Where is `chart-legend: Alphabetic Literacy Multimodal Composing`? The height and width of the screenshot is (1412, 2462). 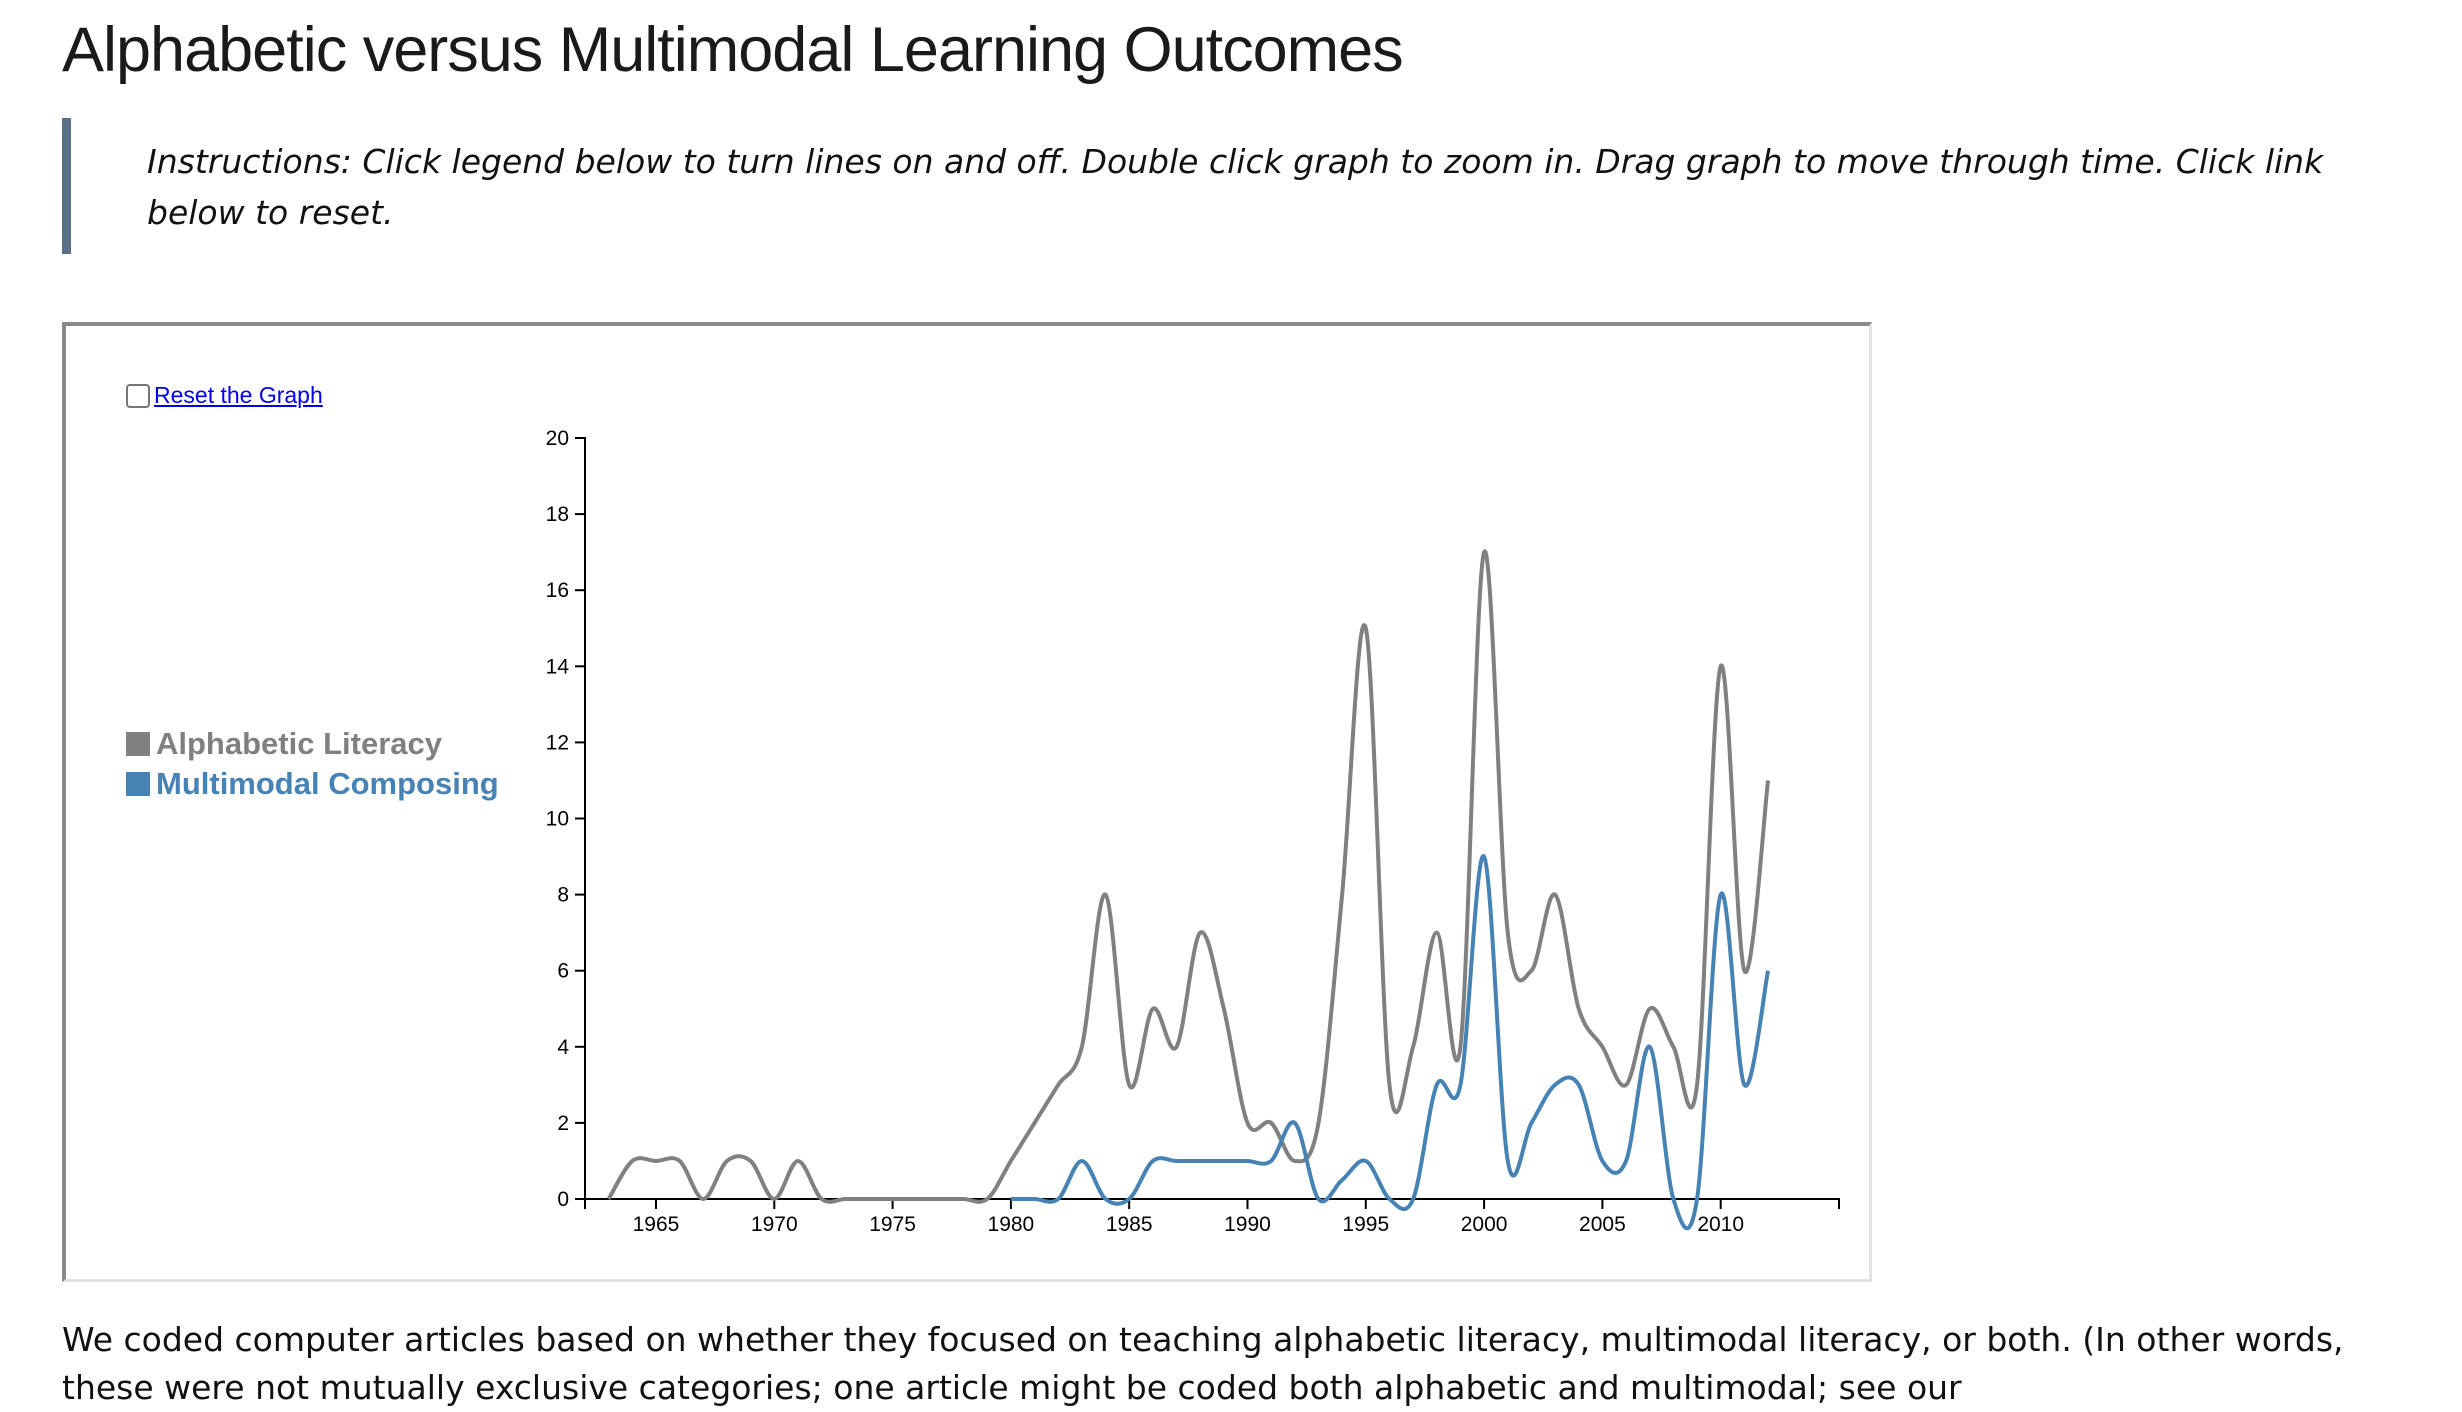 chart-legend: Alphabetic Literacy Multimodal Composing is located at coordinates (312, 764).